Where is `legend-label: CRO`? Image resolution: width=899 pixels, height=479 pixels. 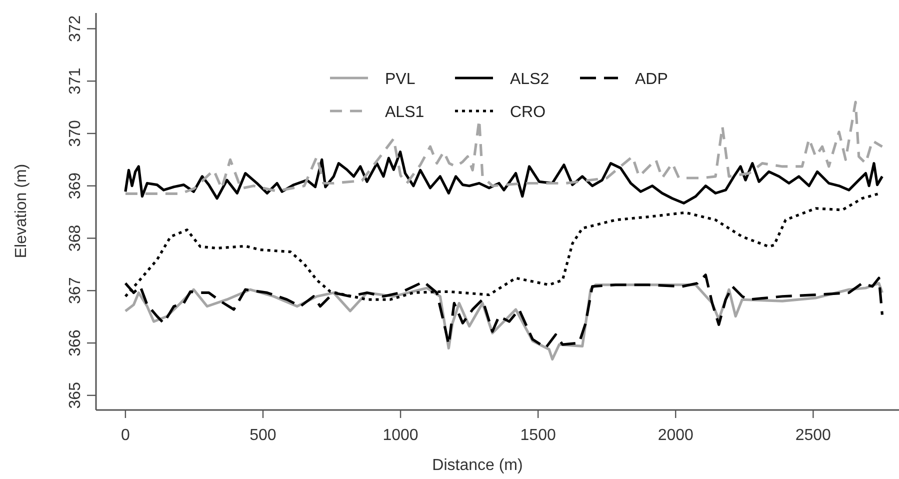 legend-label: CRO is located at coordinates (528, 112).